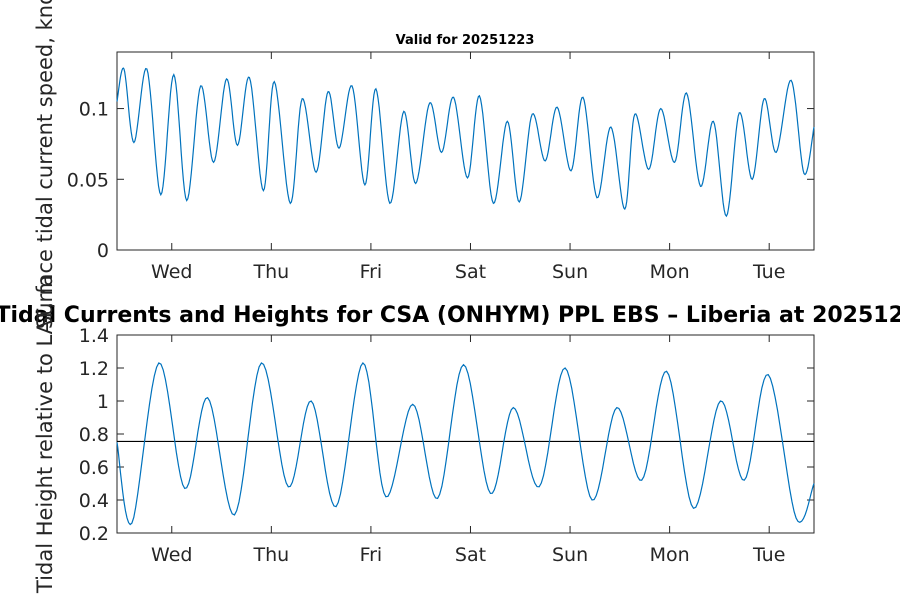  I want to click on current-speed-x-tick-label: Mon, so click(670, 272).